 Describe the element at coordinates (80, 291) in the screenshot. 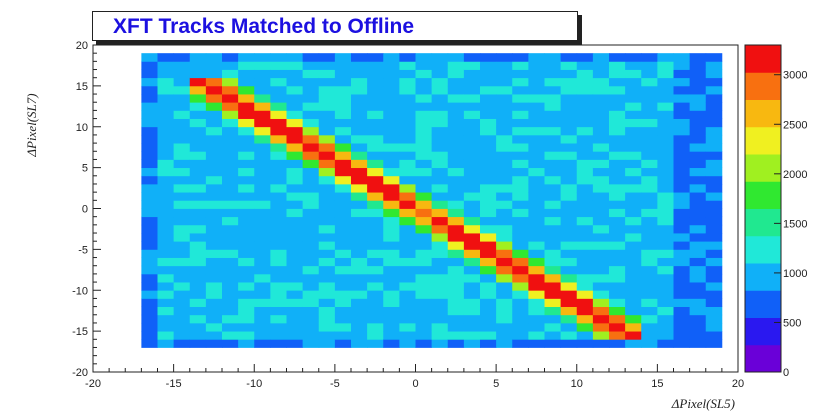

I see `y-tick-label: -10` at that location.